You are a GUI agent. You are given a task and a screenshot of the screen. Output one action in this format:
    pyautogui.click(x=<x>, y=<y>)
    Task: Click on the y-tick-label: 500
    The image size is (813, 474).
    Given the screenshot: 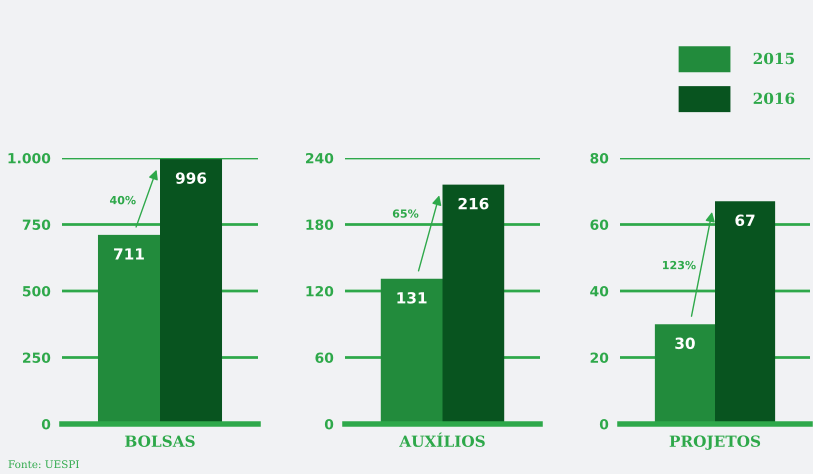 What is the action you would take?
    pyautogui.click(x=36, y=291)
    